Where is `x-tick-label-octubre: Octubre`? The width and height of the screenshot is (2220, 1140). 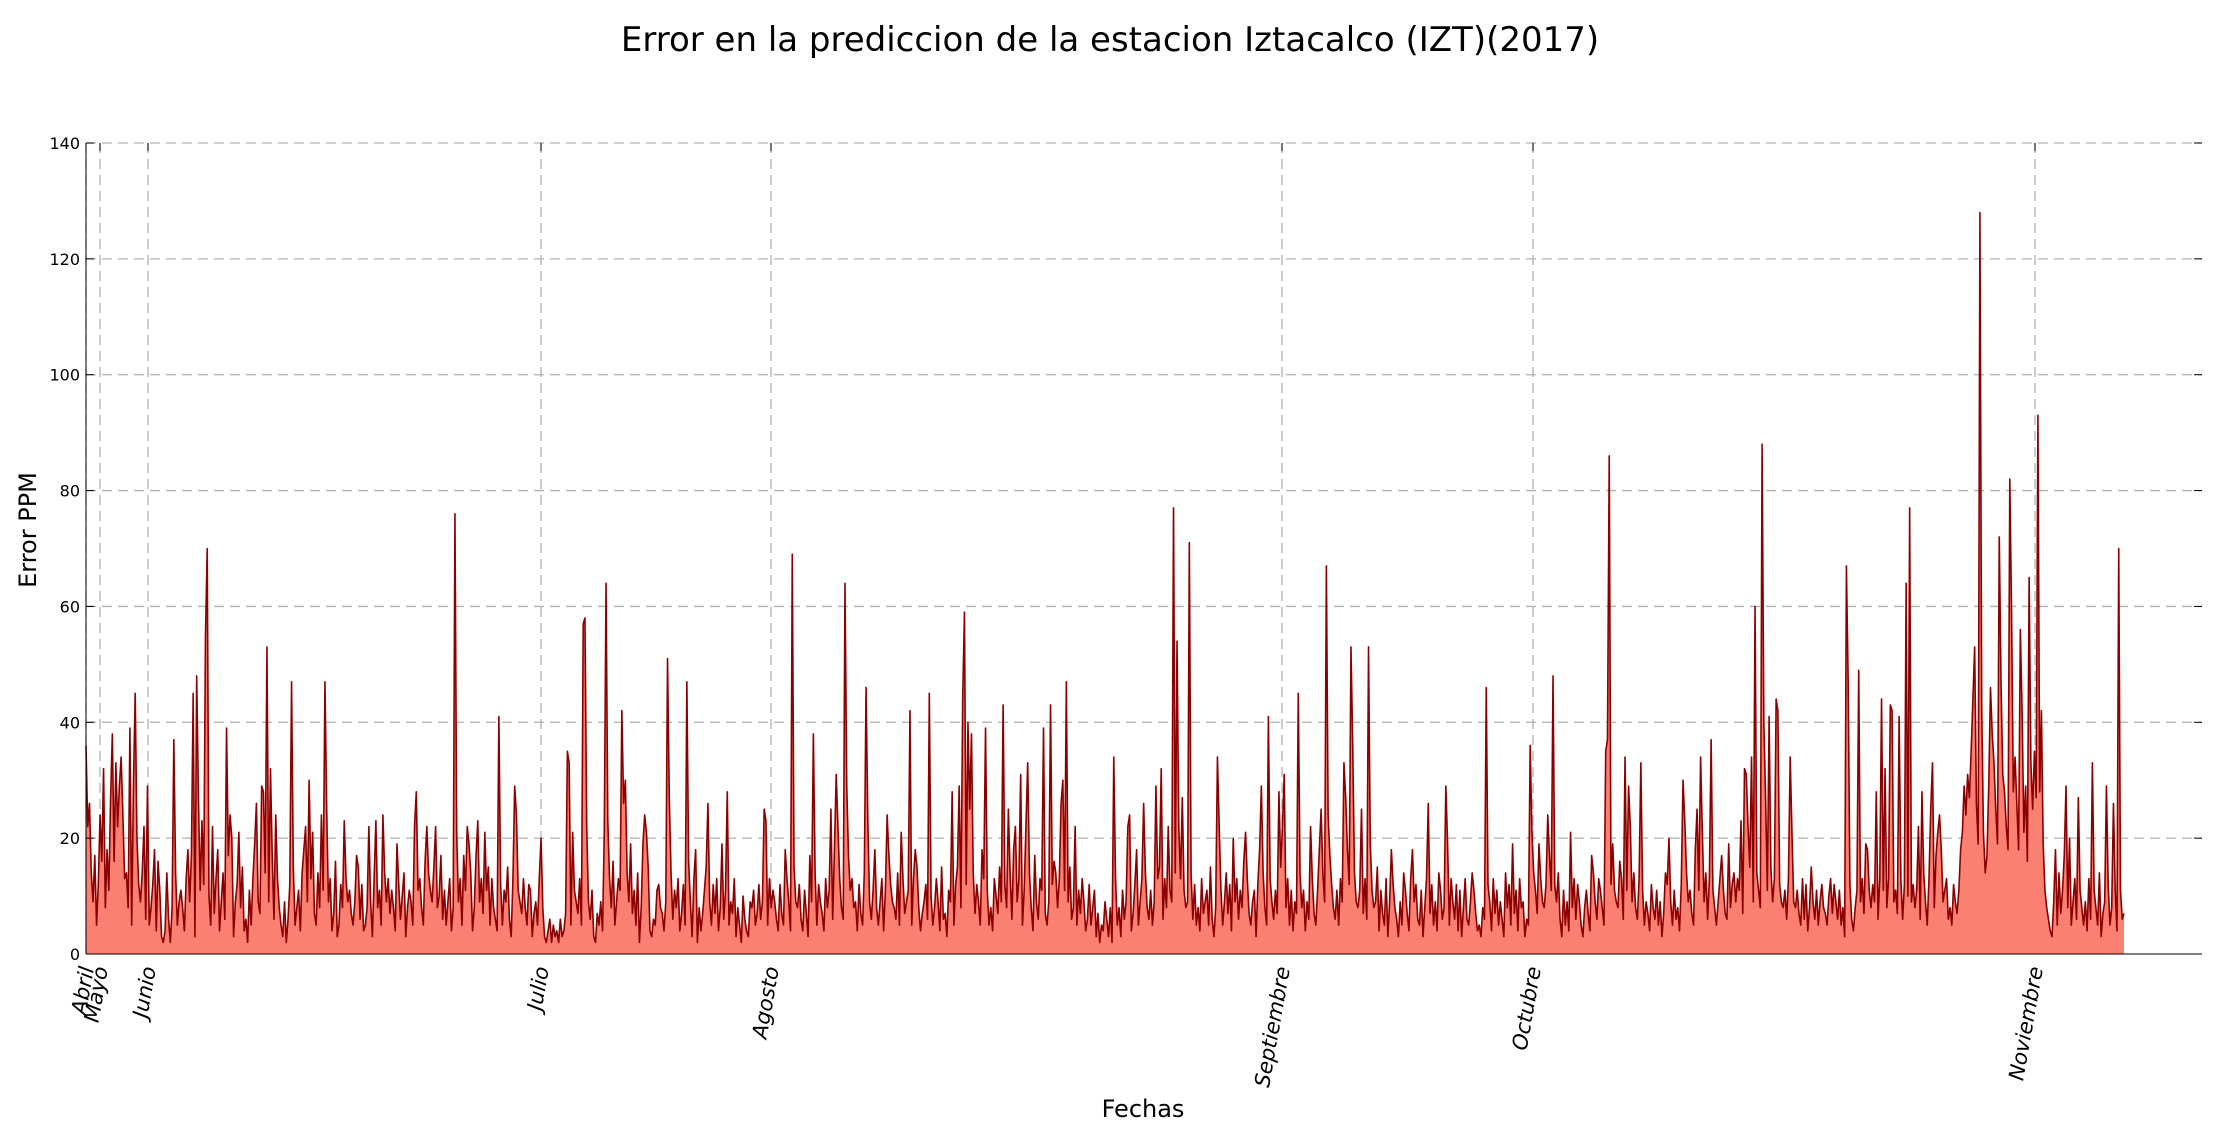 x-tick-label-octubre: Octubre is located at coordinates (1527, 1008).